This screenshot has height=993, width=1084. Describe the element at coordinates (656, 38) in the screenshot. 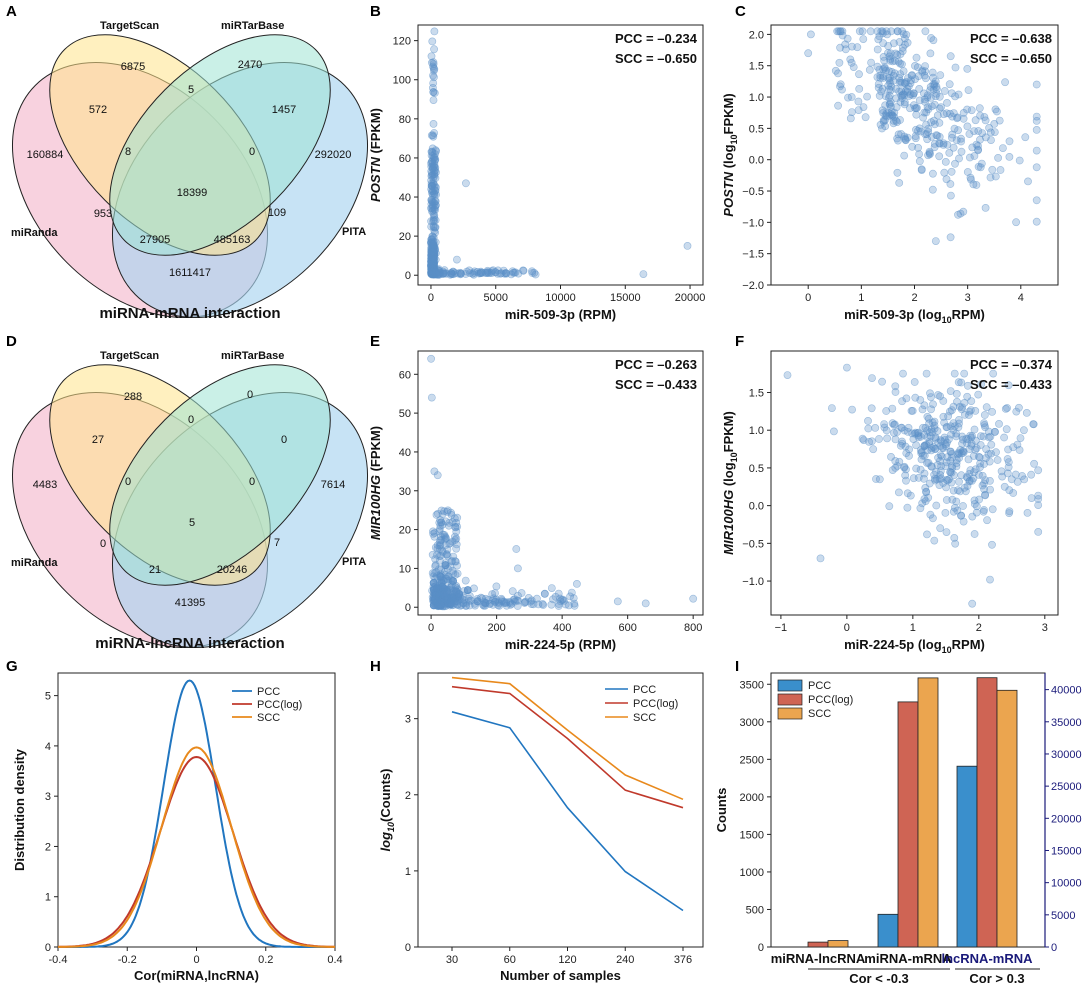

I see `pcc-label: PCC = –0.234` at that location.